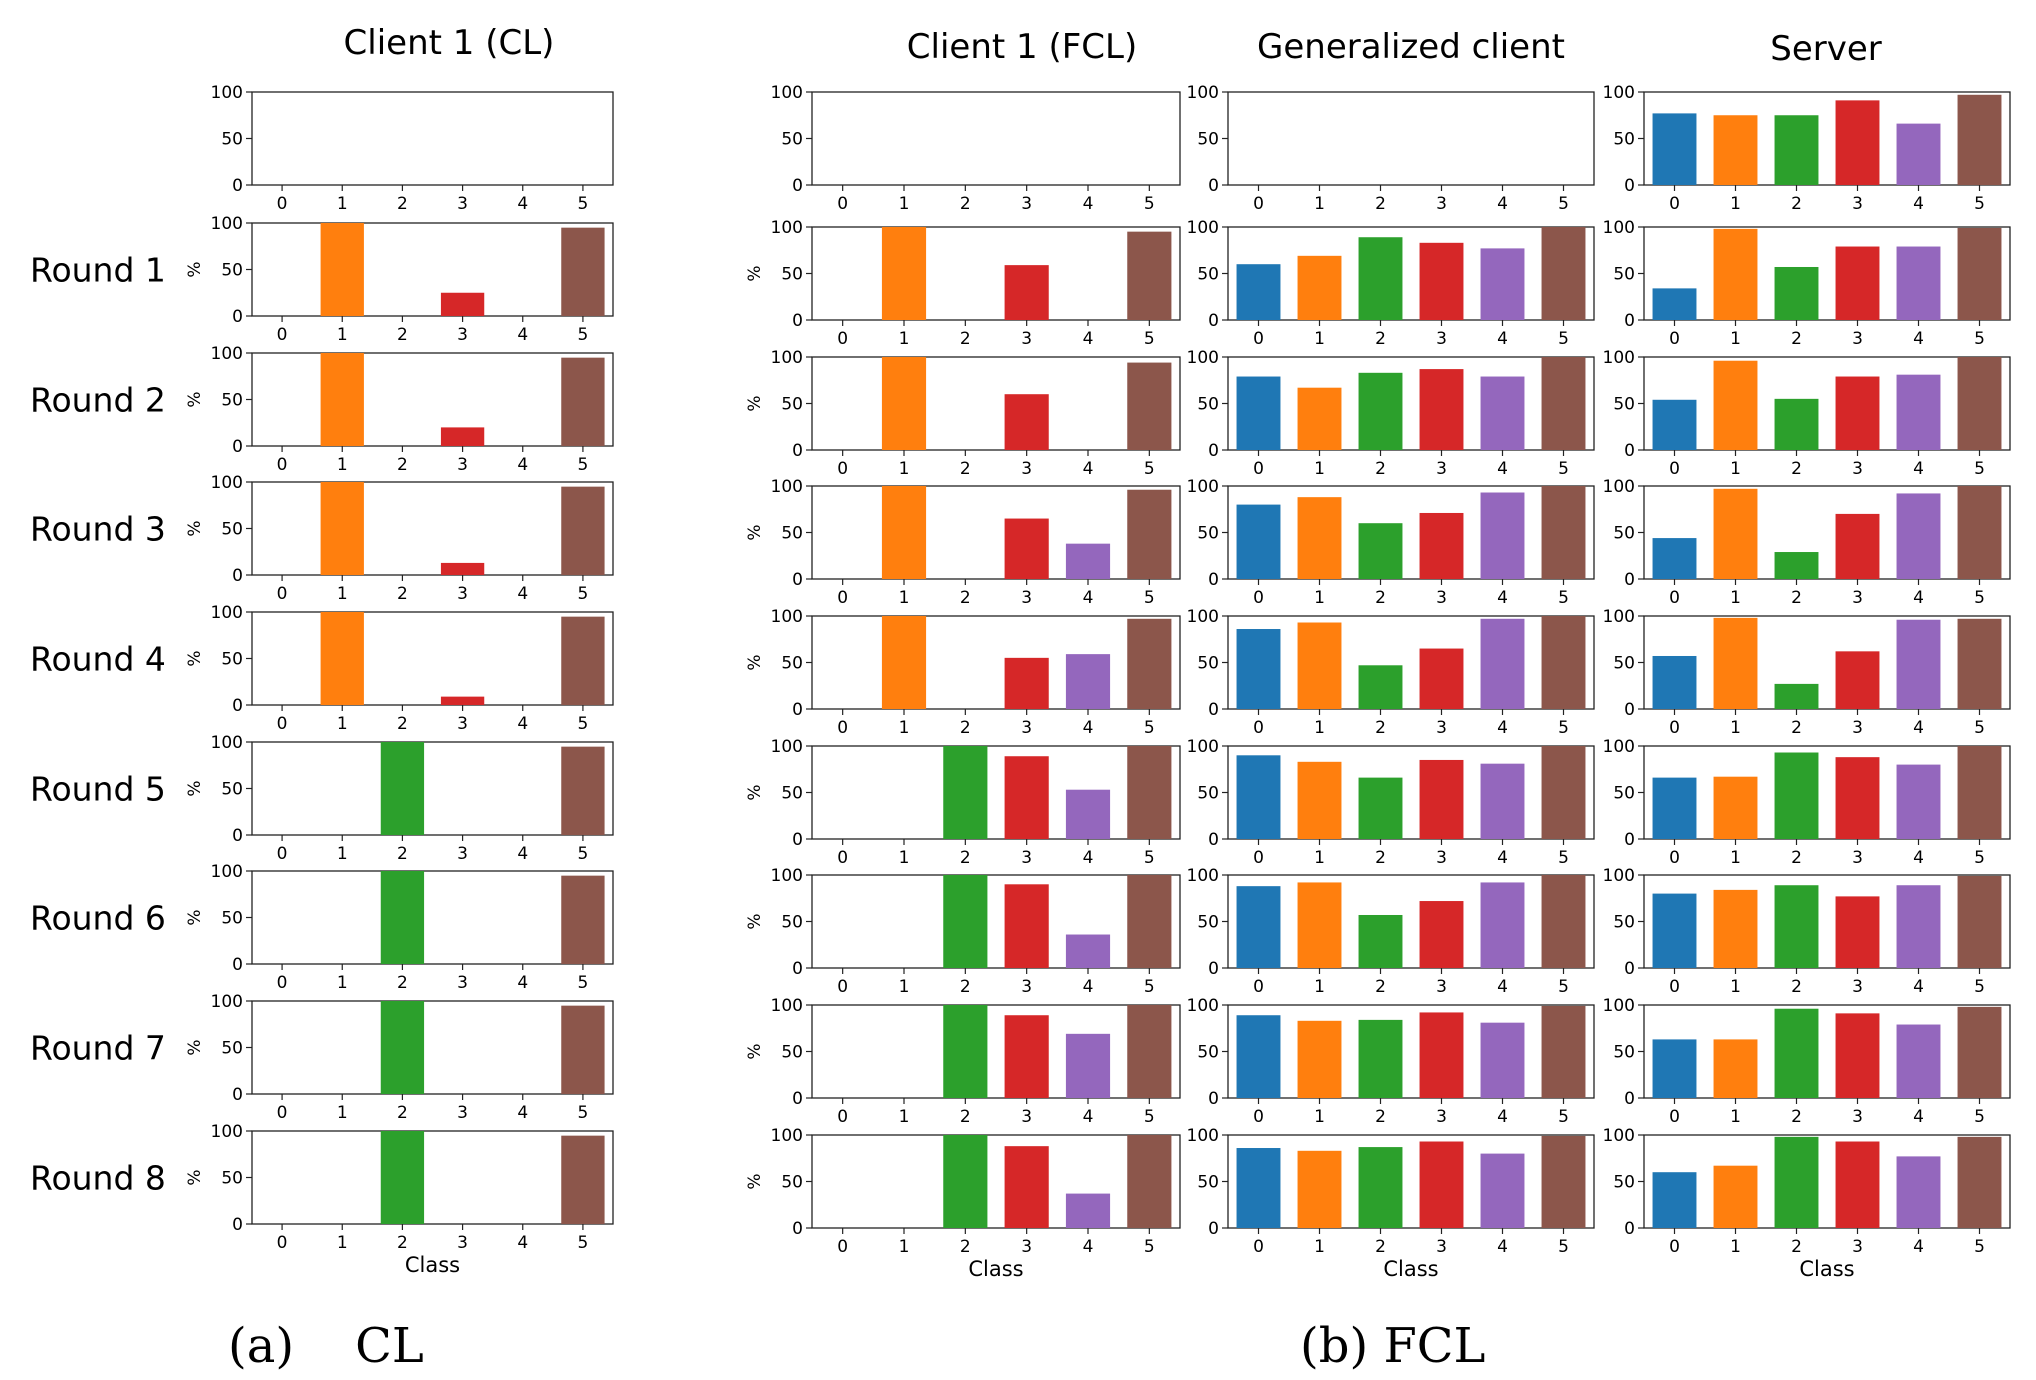 The image size is (2036, 1380). I want to click on cl-client-ytick-label: 0, so click(237, 576).